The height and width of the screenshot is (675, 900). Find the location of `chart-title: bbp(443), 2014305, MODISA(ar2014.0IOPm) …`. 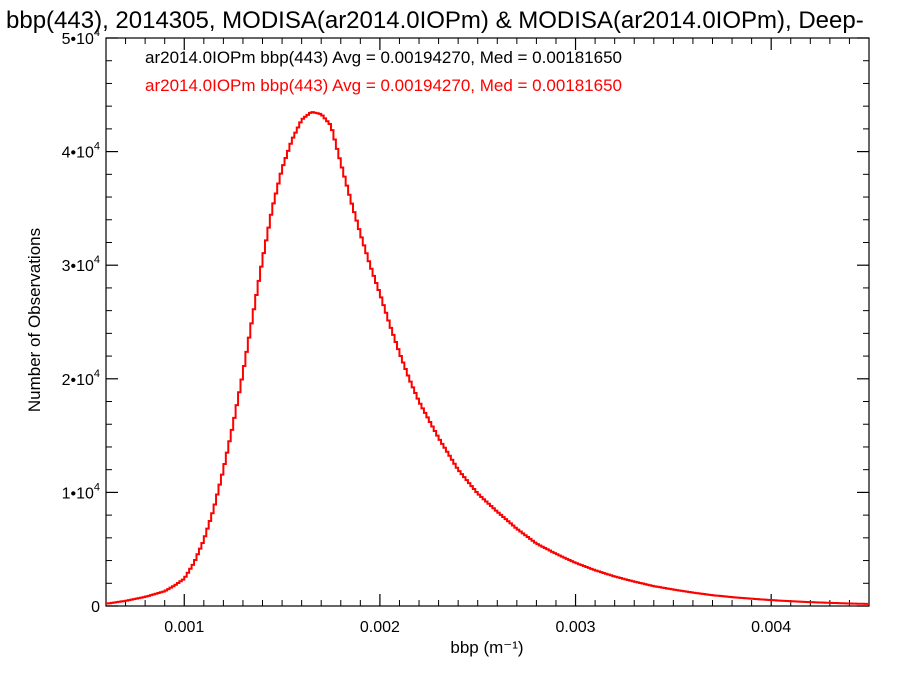

chart-title: bbp(443), 2014305, MODISA(ar2014.0IOPm) … is located at coordinates (435, 20).